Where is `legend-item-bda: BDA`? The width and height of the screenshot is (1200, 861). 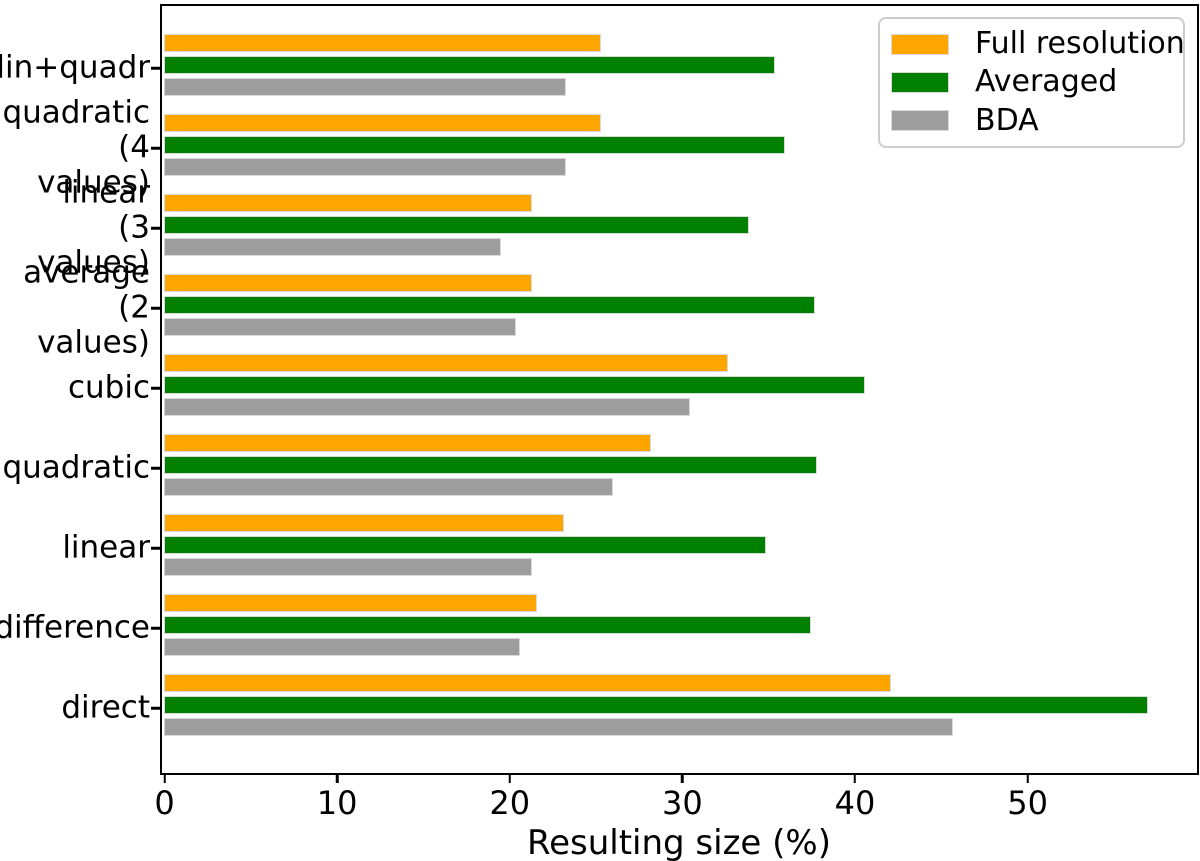 legend-item-bda: BDA is located at coordinates (1031, 120).